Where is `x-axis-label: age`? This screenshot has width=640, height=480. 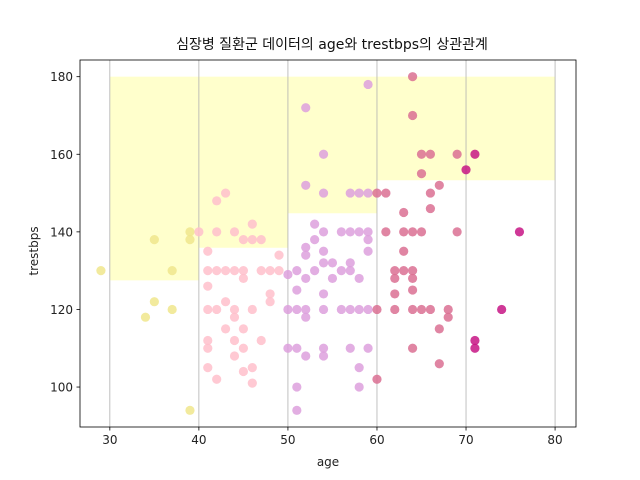 x-axis-label: age is located at coordinates (328, 462).